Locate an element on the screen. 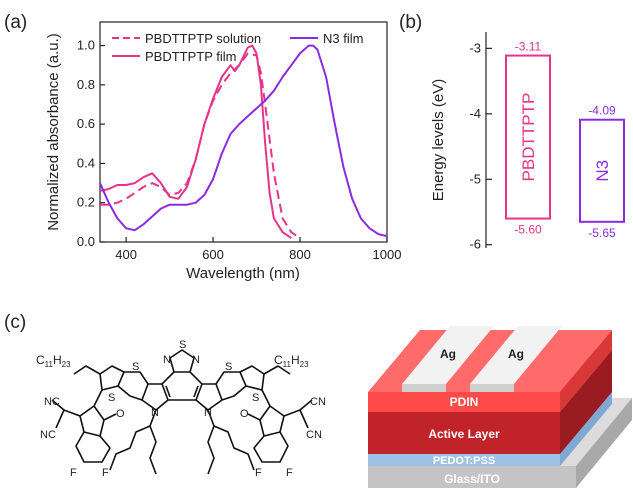 The height and width of the screenshot is (492, 633). left-vinyl-bond is located at coordinates (98, 398).